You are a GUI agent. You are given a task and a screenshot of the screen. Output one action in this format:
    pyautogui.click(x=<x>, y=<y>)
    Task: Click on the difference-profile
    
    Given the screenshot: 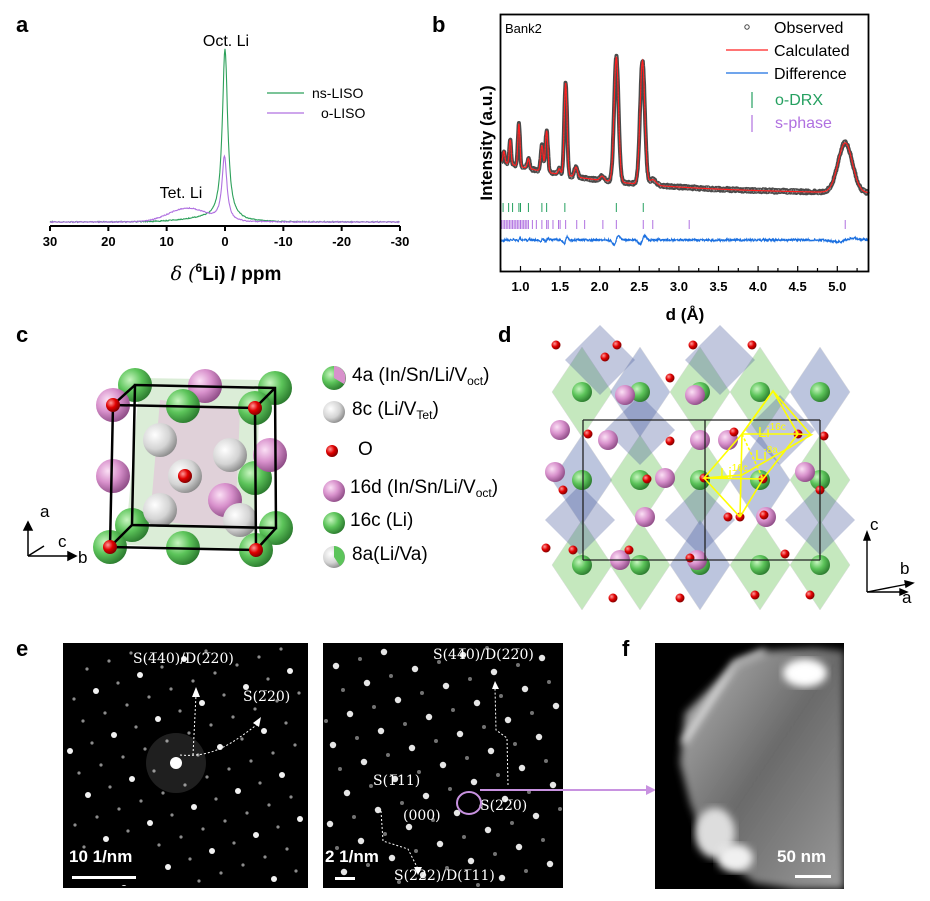 What is the action you would take?
    pyautogui.click(x=685, y=240)
    